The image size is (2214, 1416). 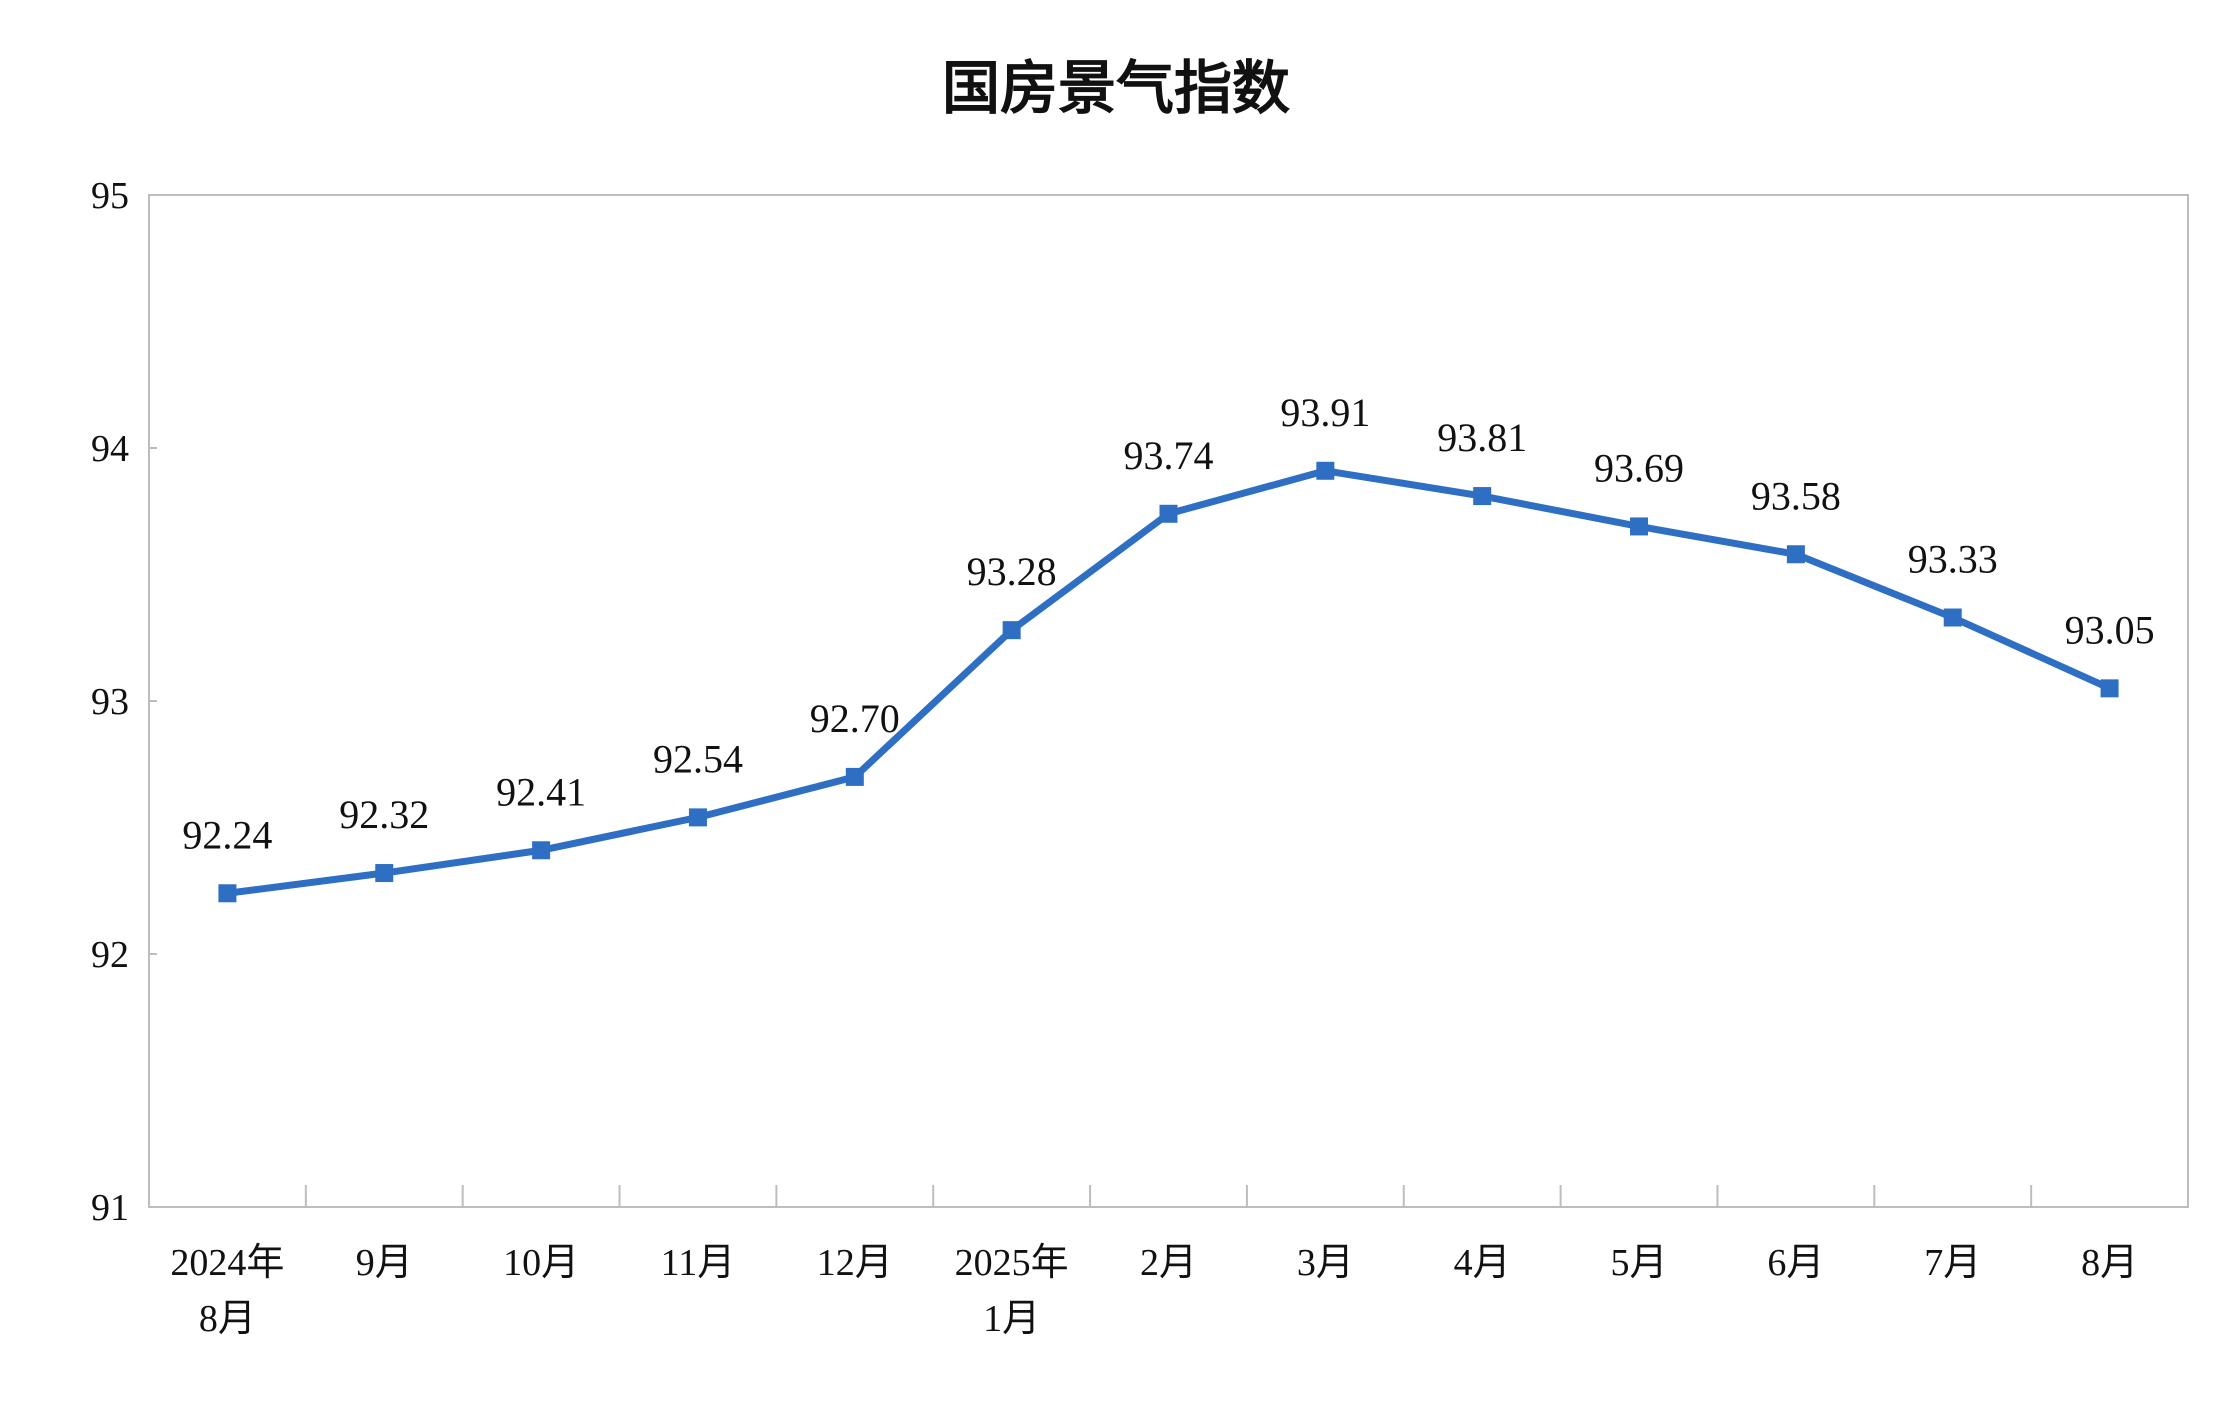 What do you see at coordinates (110, 196) in the screenshot?
I see `y-tick-label: 95` at bounding box center [110, 196].